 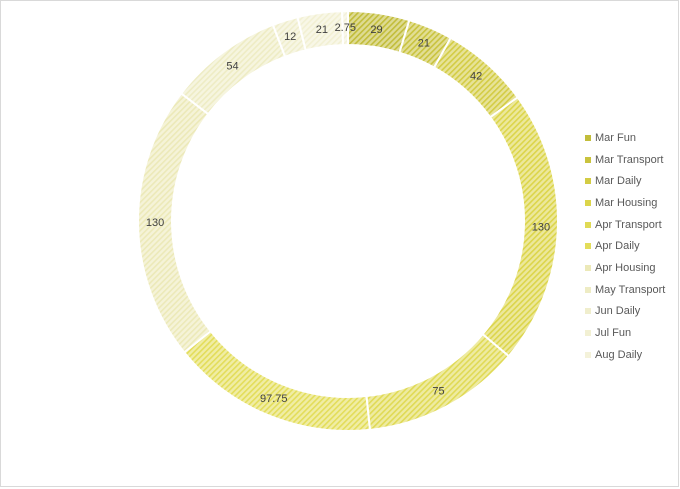 I want to click on legend-item-apr-transport: Apr Transport, so click(x=625, y=225).